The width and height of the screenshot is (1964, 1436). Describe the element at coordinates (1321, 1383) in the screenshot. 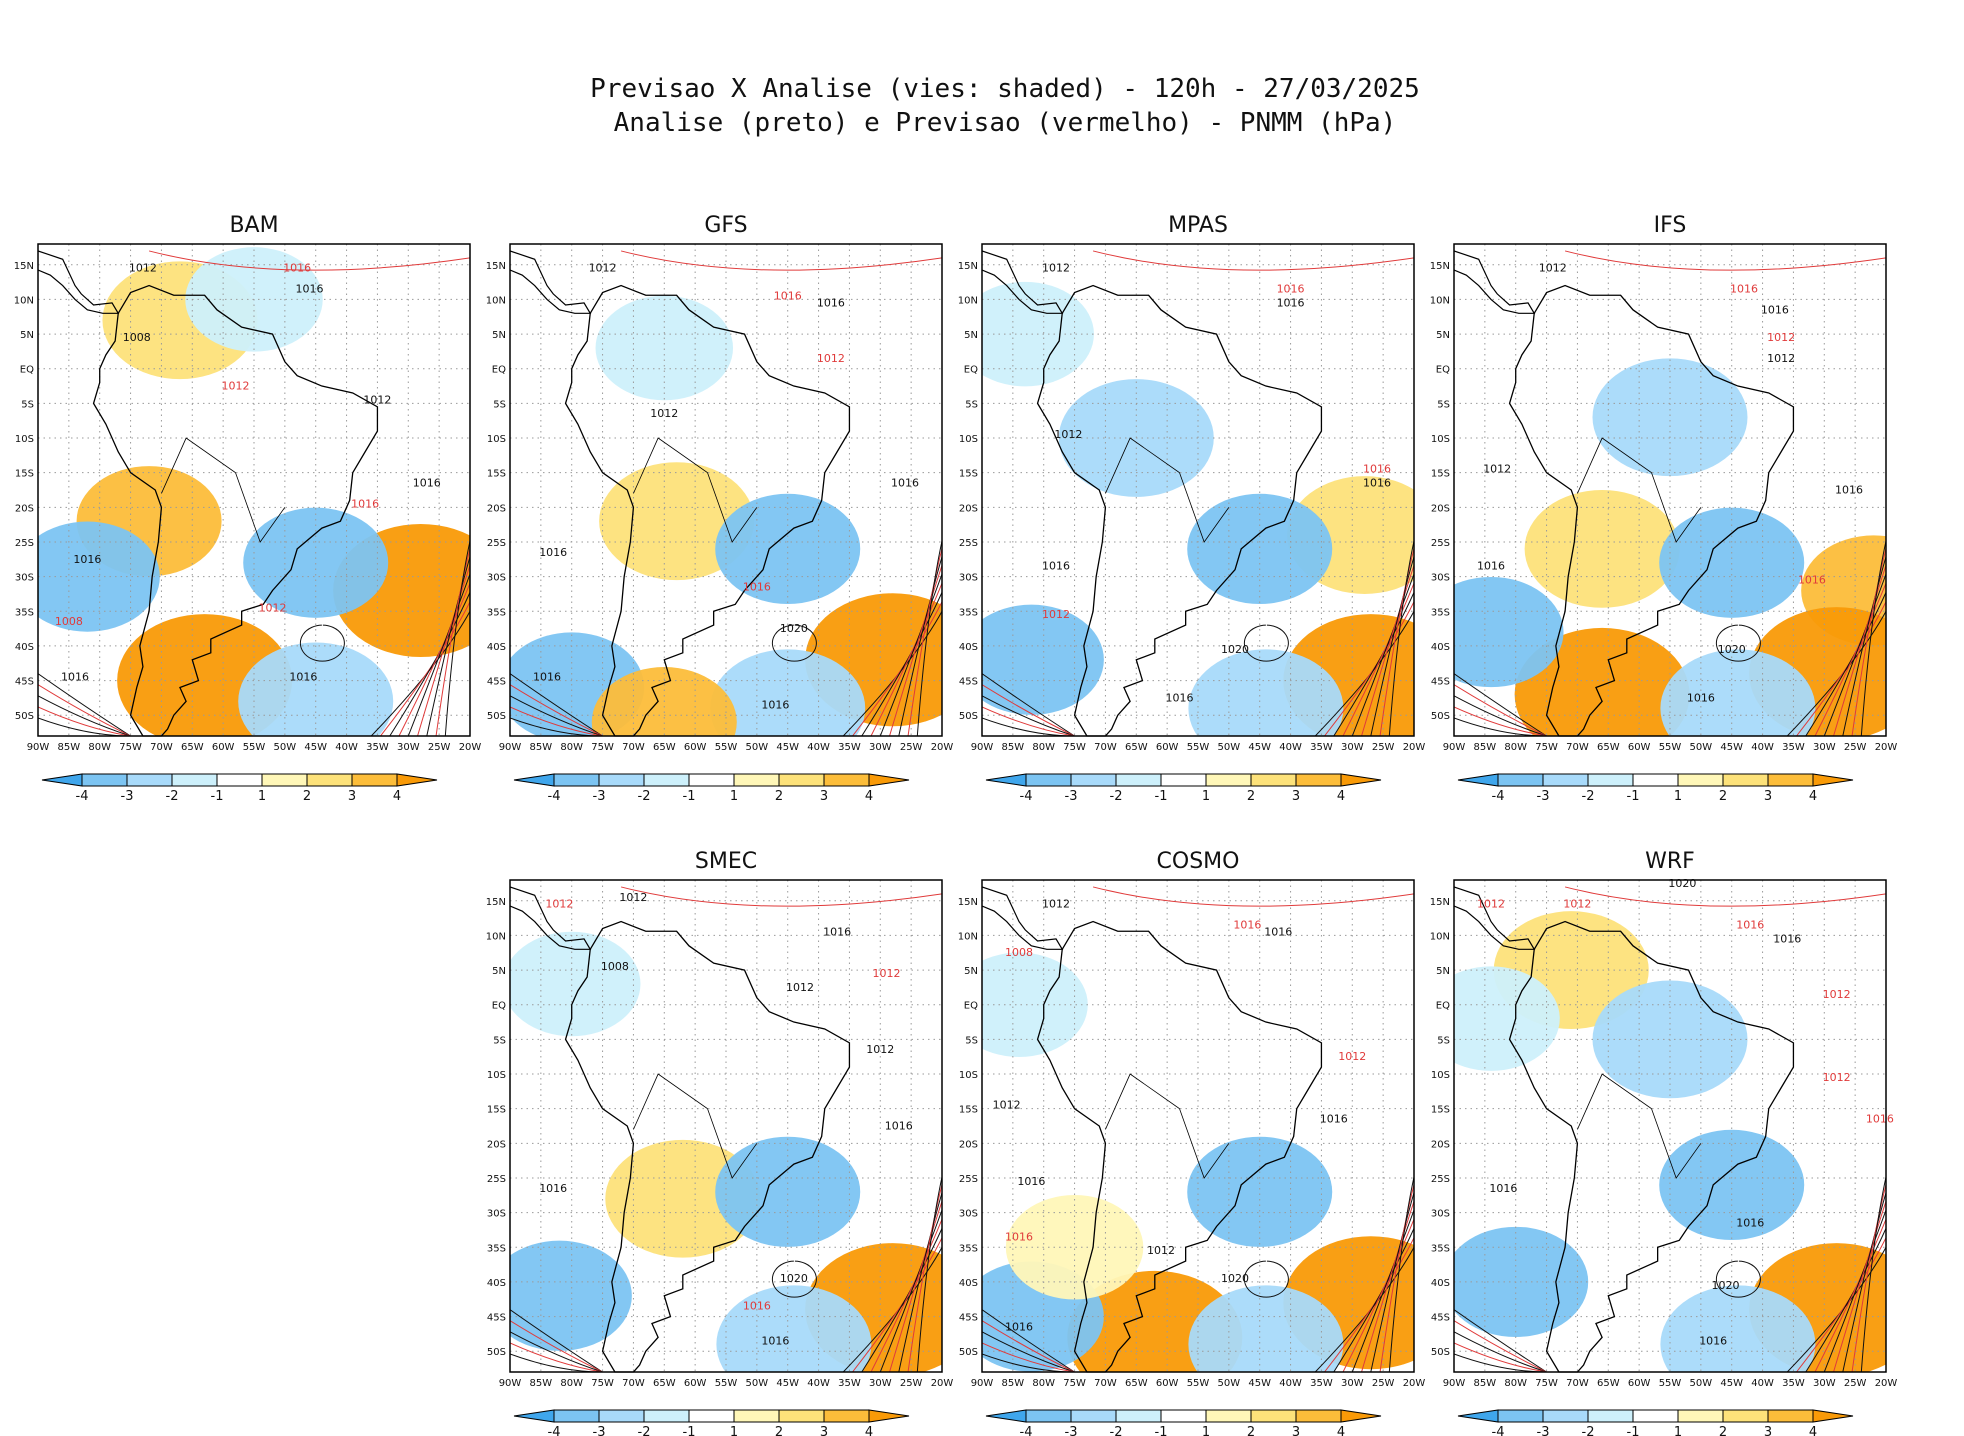

I see `cosmo-xtick-11: 35W` at that location.